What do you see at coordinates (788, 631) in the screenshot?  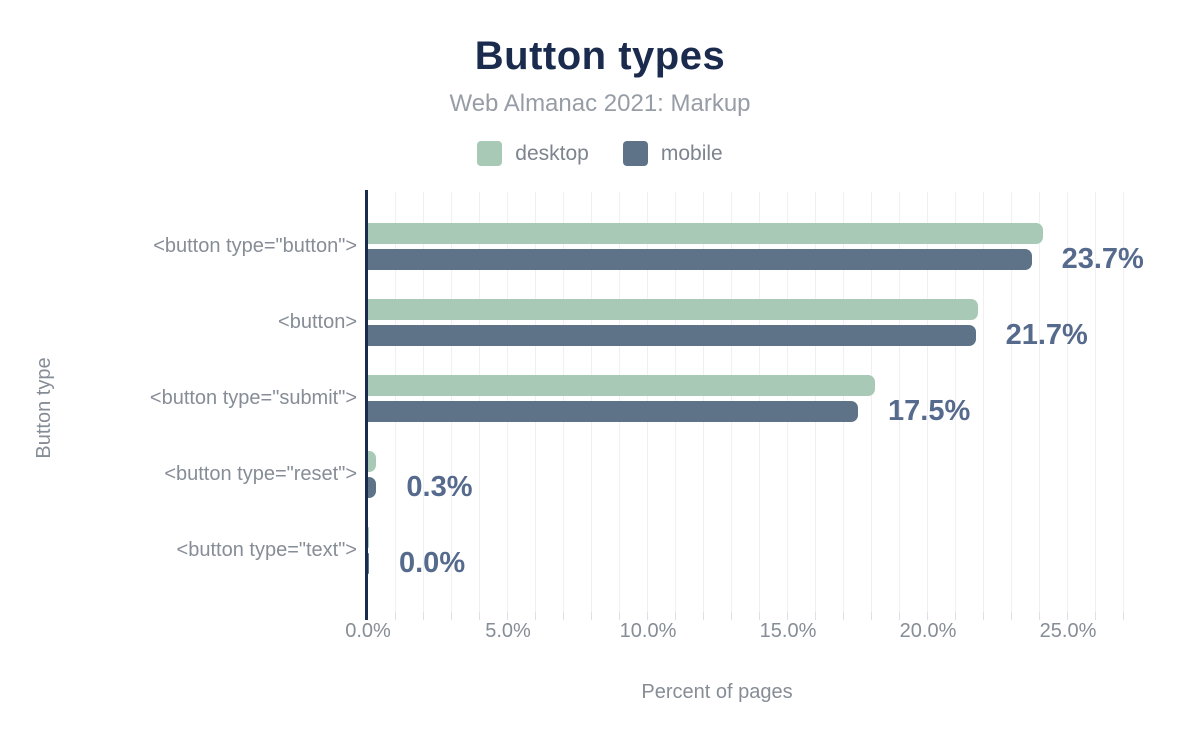 I see `x-tick-label: 15.0%` at bounding box center [788, 631].